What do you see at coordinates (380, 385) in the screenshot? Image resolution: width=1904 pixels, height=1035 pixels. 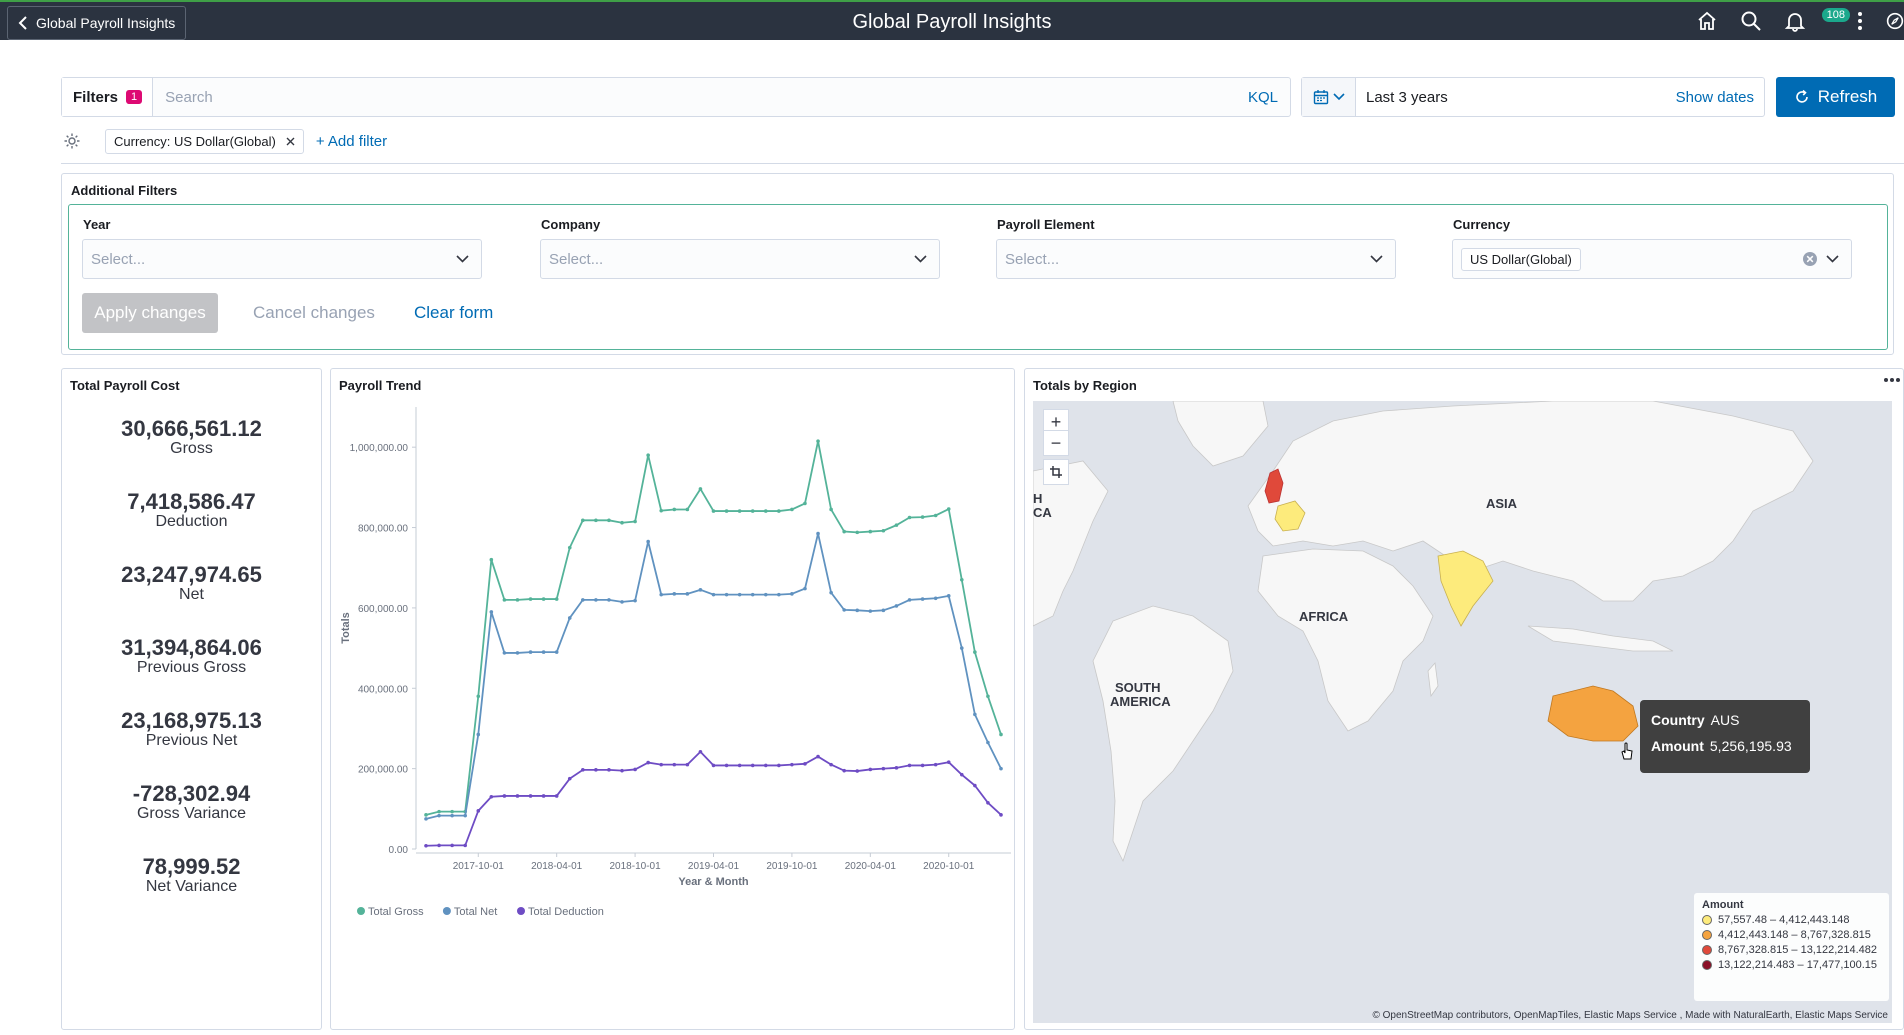 I see `panel-title: Payroll Trend` at bounding box center [380, 385].